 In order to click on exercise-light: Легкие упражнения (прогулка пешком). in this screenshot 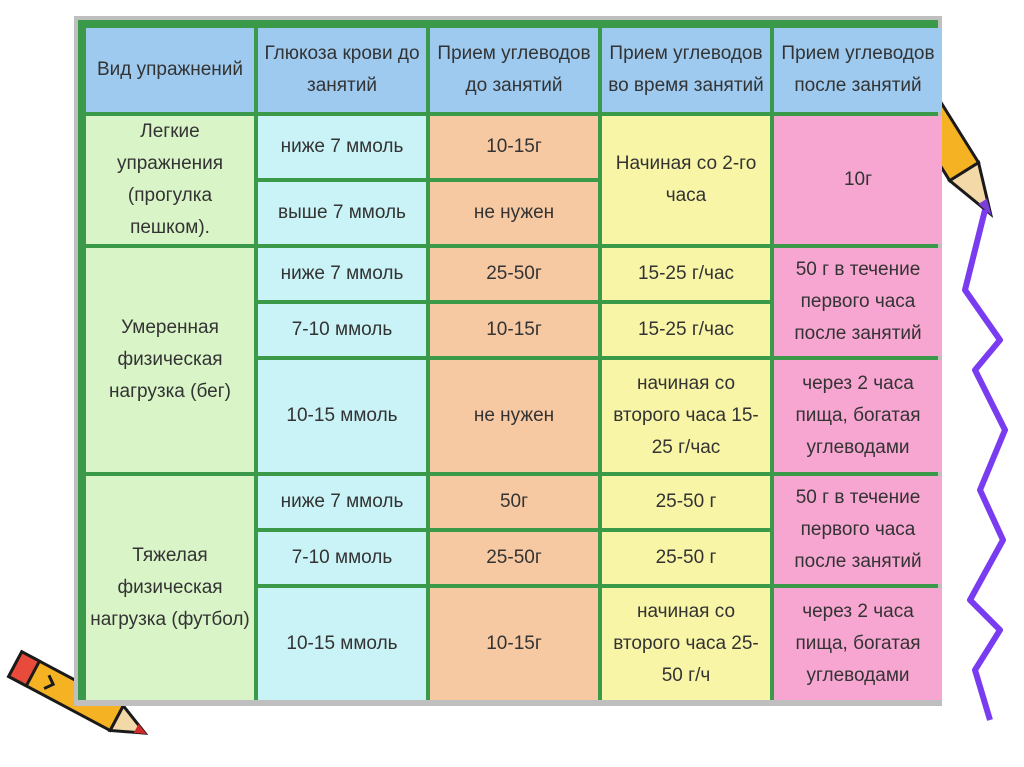, I will do `click(170, 180)`.